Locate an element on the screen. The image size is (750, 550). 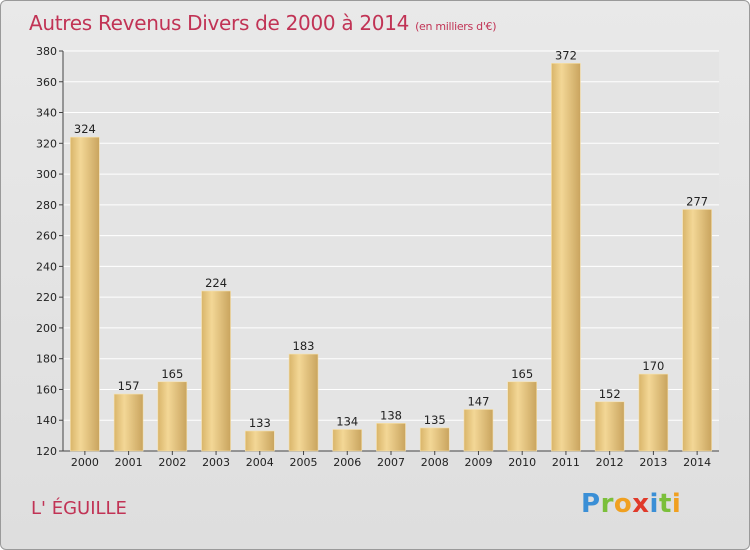
bar-2011 is located at coordinates (566, 257).